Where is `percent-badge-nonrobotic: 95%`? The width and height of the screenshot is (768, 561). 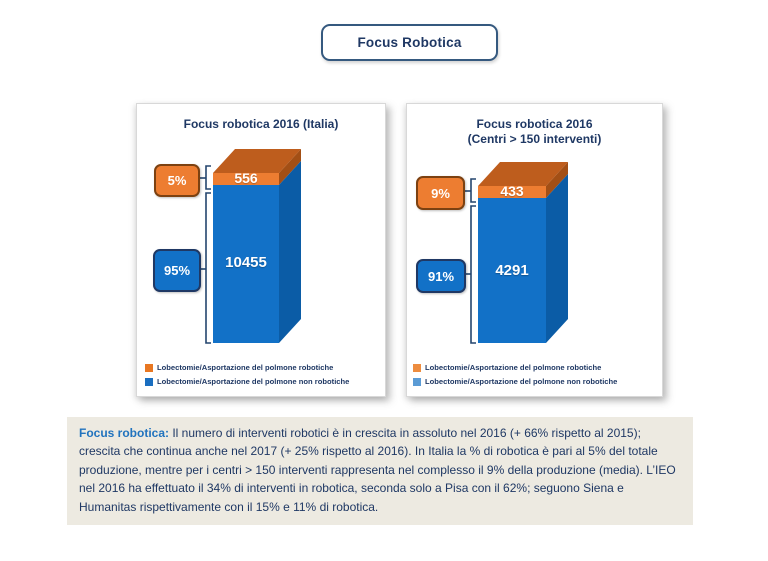
percent-badge-nonrobotic: 95% is located at coordinates (177, 270).